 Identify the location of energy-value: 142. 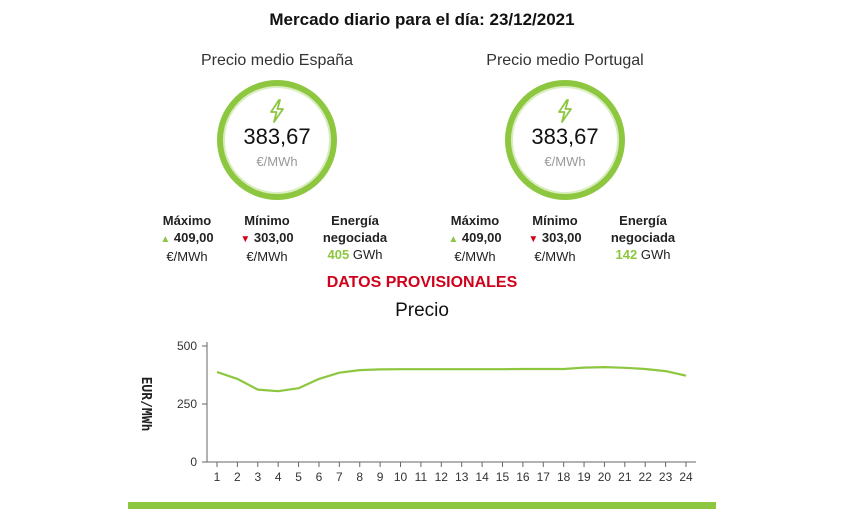
(626, 254).